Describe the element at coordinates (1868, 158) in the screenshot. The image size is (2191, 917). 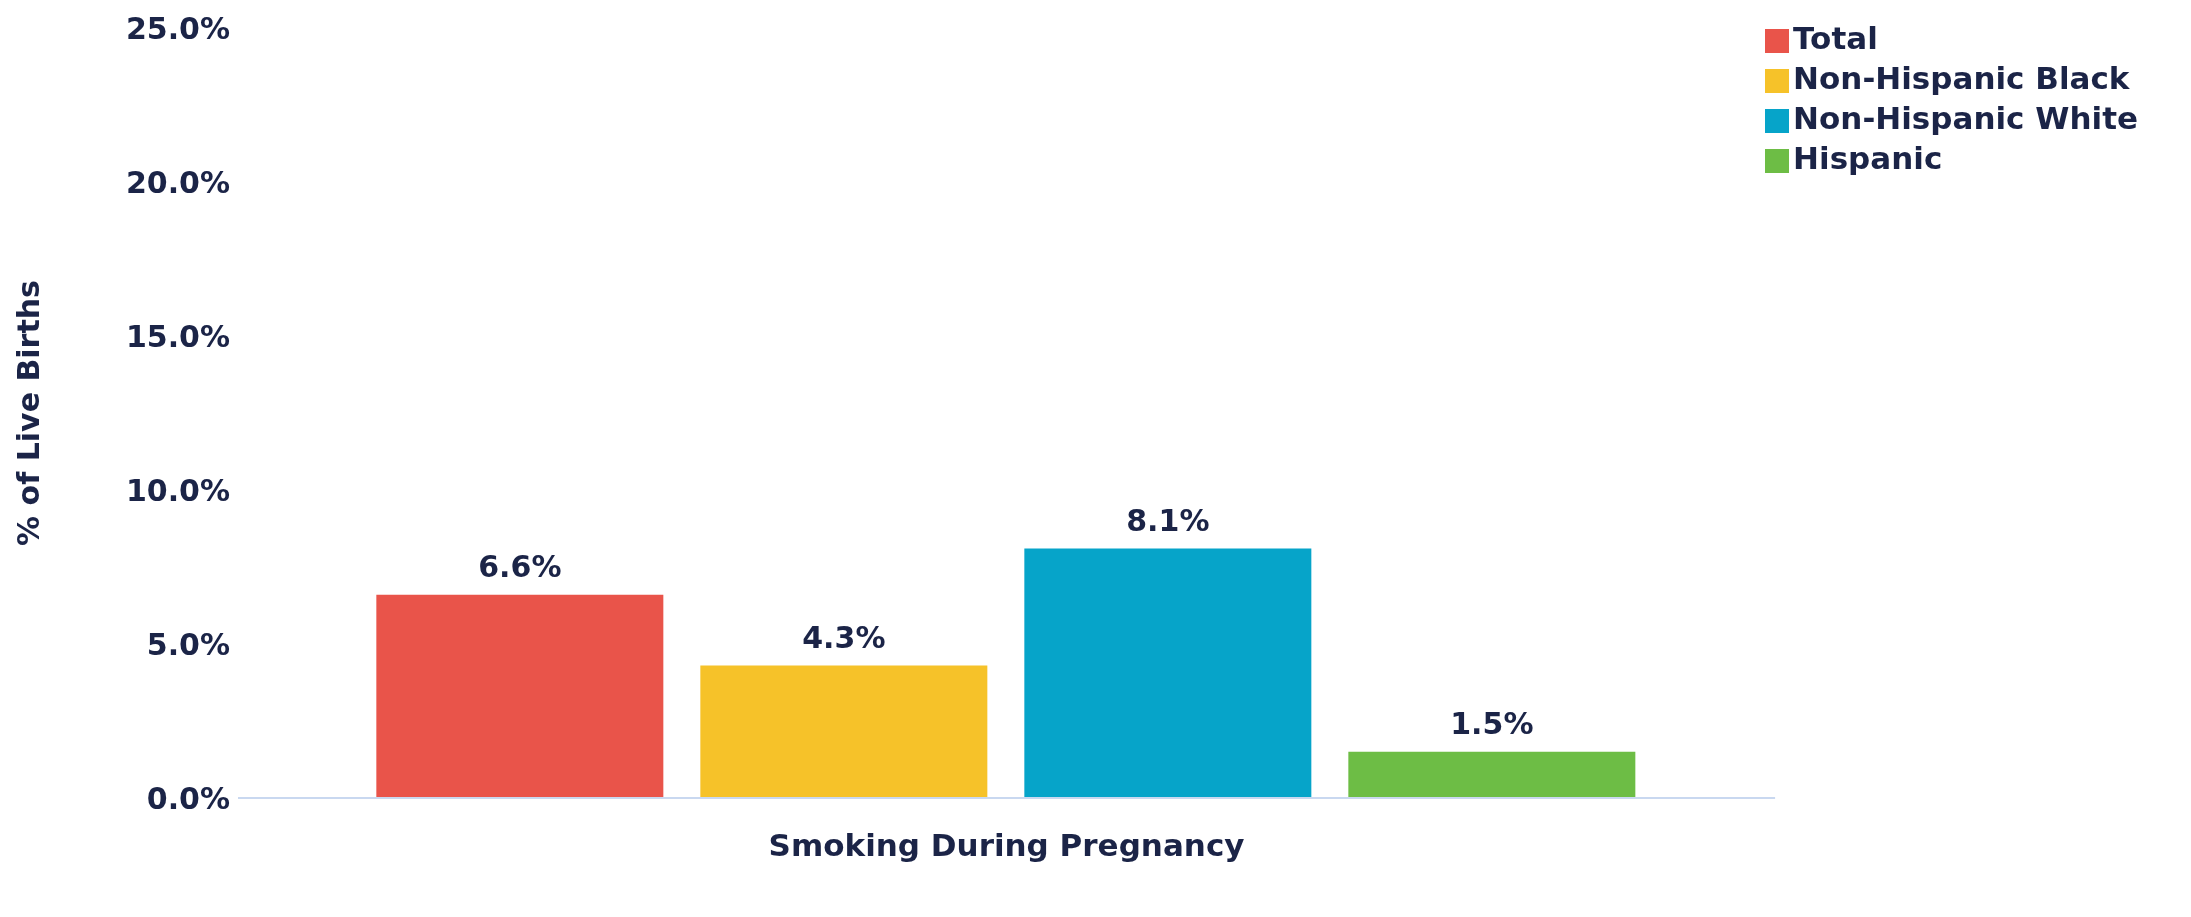
I see `legend-label: Hispanic` at that location.